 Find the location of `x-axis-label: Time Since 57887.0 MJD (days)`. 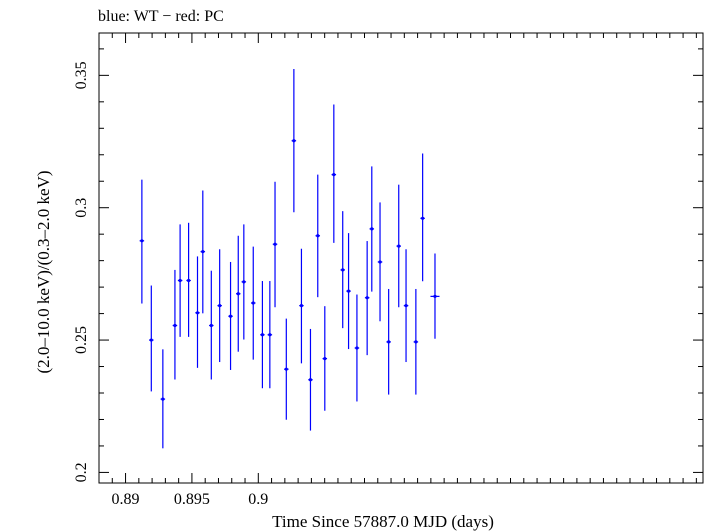

x-axis-label: Time Since 57887.0 MJD (days) is located at coordinates (383, 521).